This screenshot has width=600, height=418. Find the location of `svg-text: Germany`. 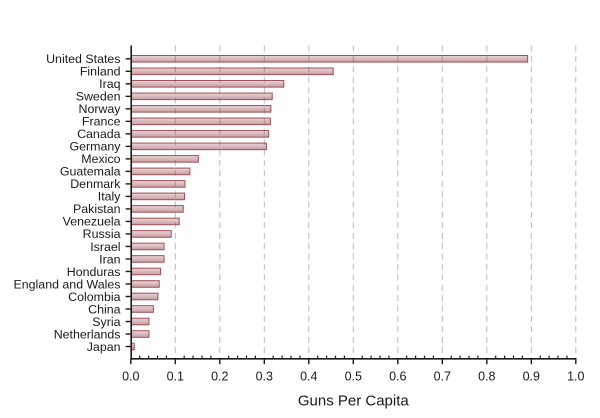

svg-text: Germany is located at coordinates (96, 147).